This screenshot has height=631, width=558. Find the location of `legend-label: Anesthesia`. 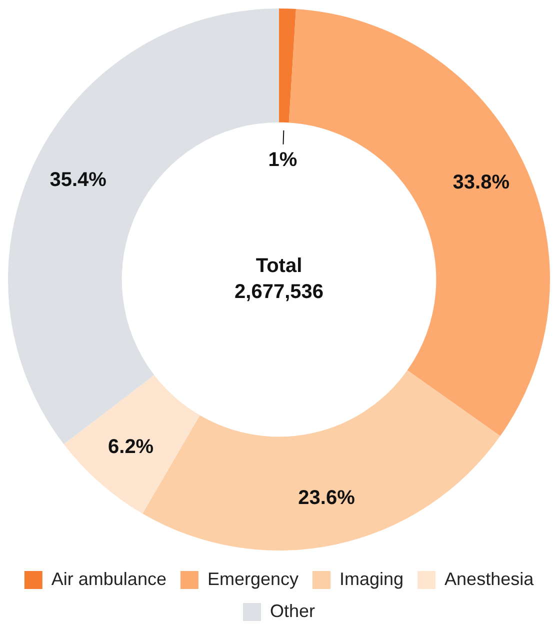

legend-label: Anesthesia is located at coordinates (489, 578).